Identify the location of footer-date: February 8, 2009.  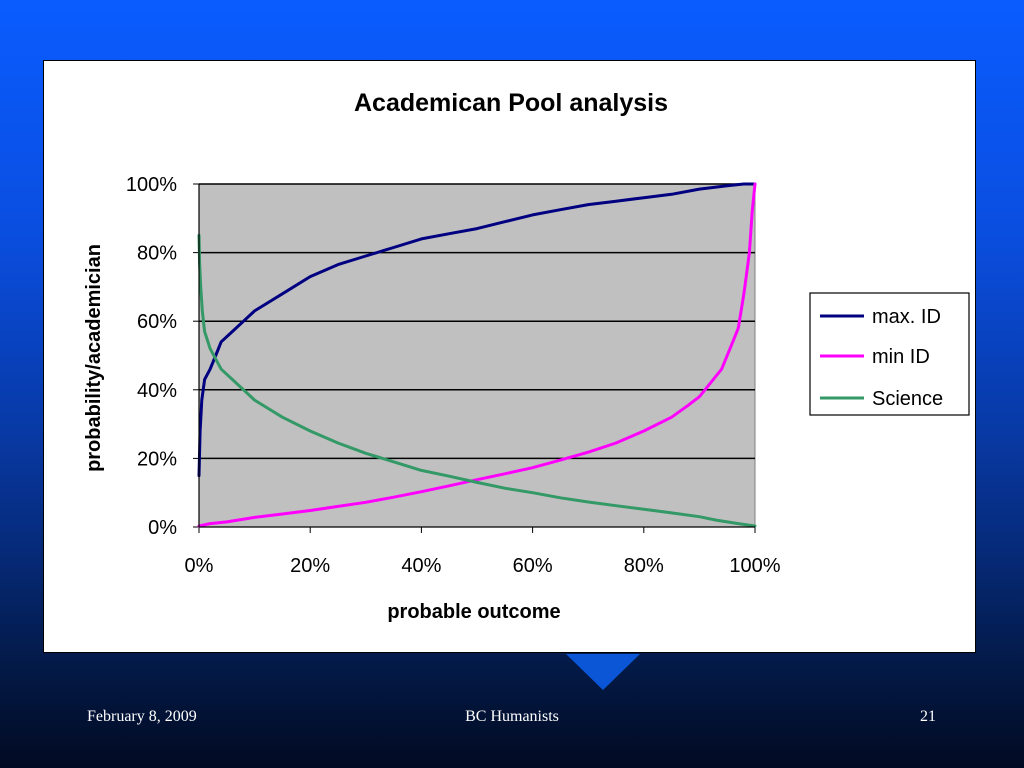
(142, 716).